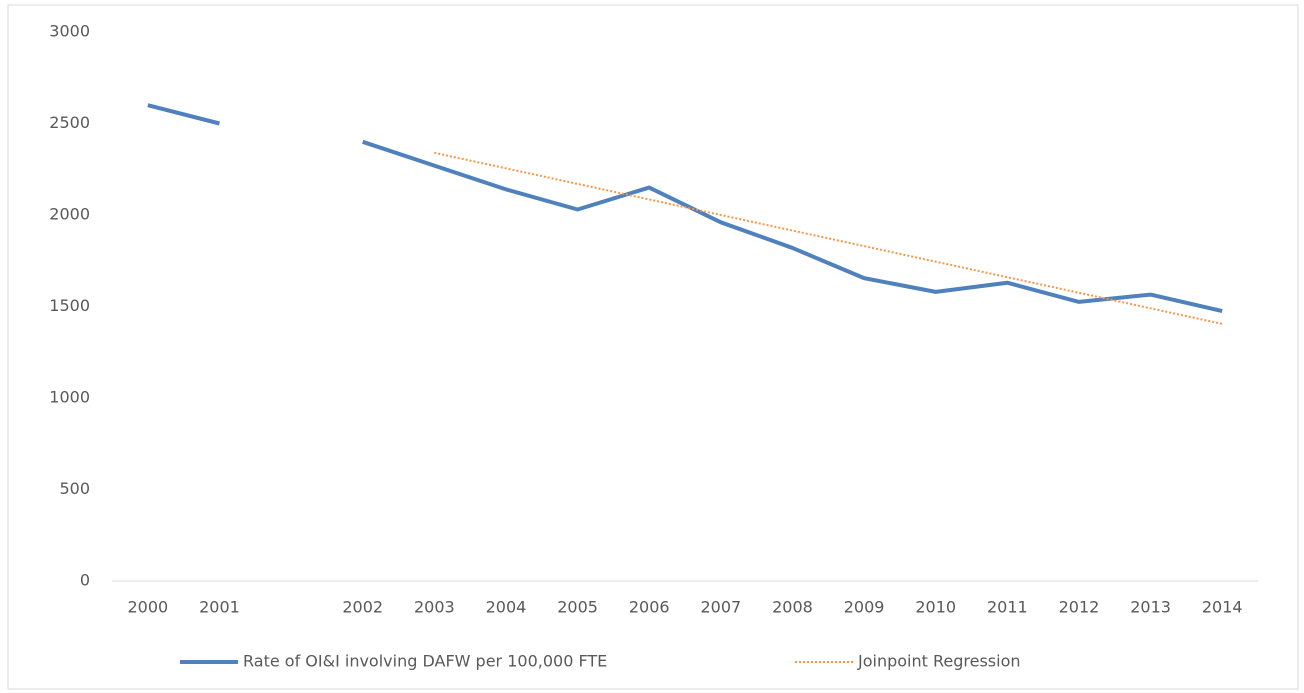 Image resolution: width=1304 pixels, height=693 pixels. I want to click on x-tick-label: 2012, so click(1079, 607).